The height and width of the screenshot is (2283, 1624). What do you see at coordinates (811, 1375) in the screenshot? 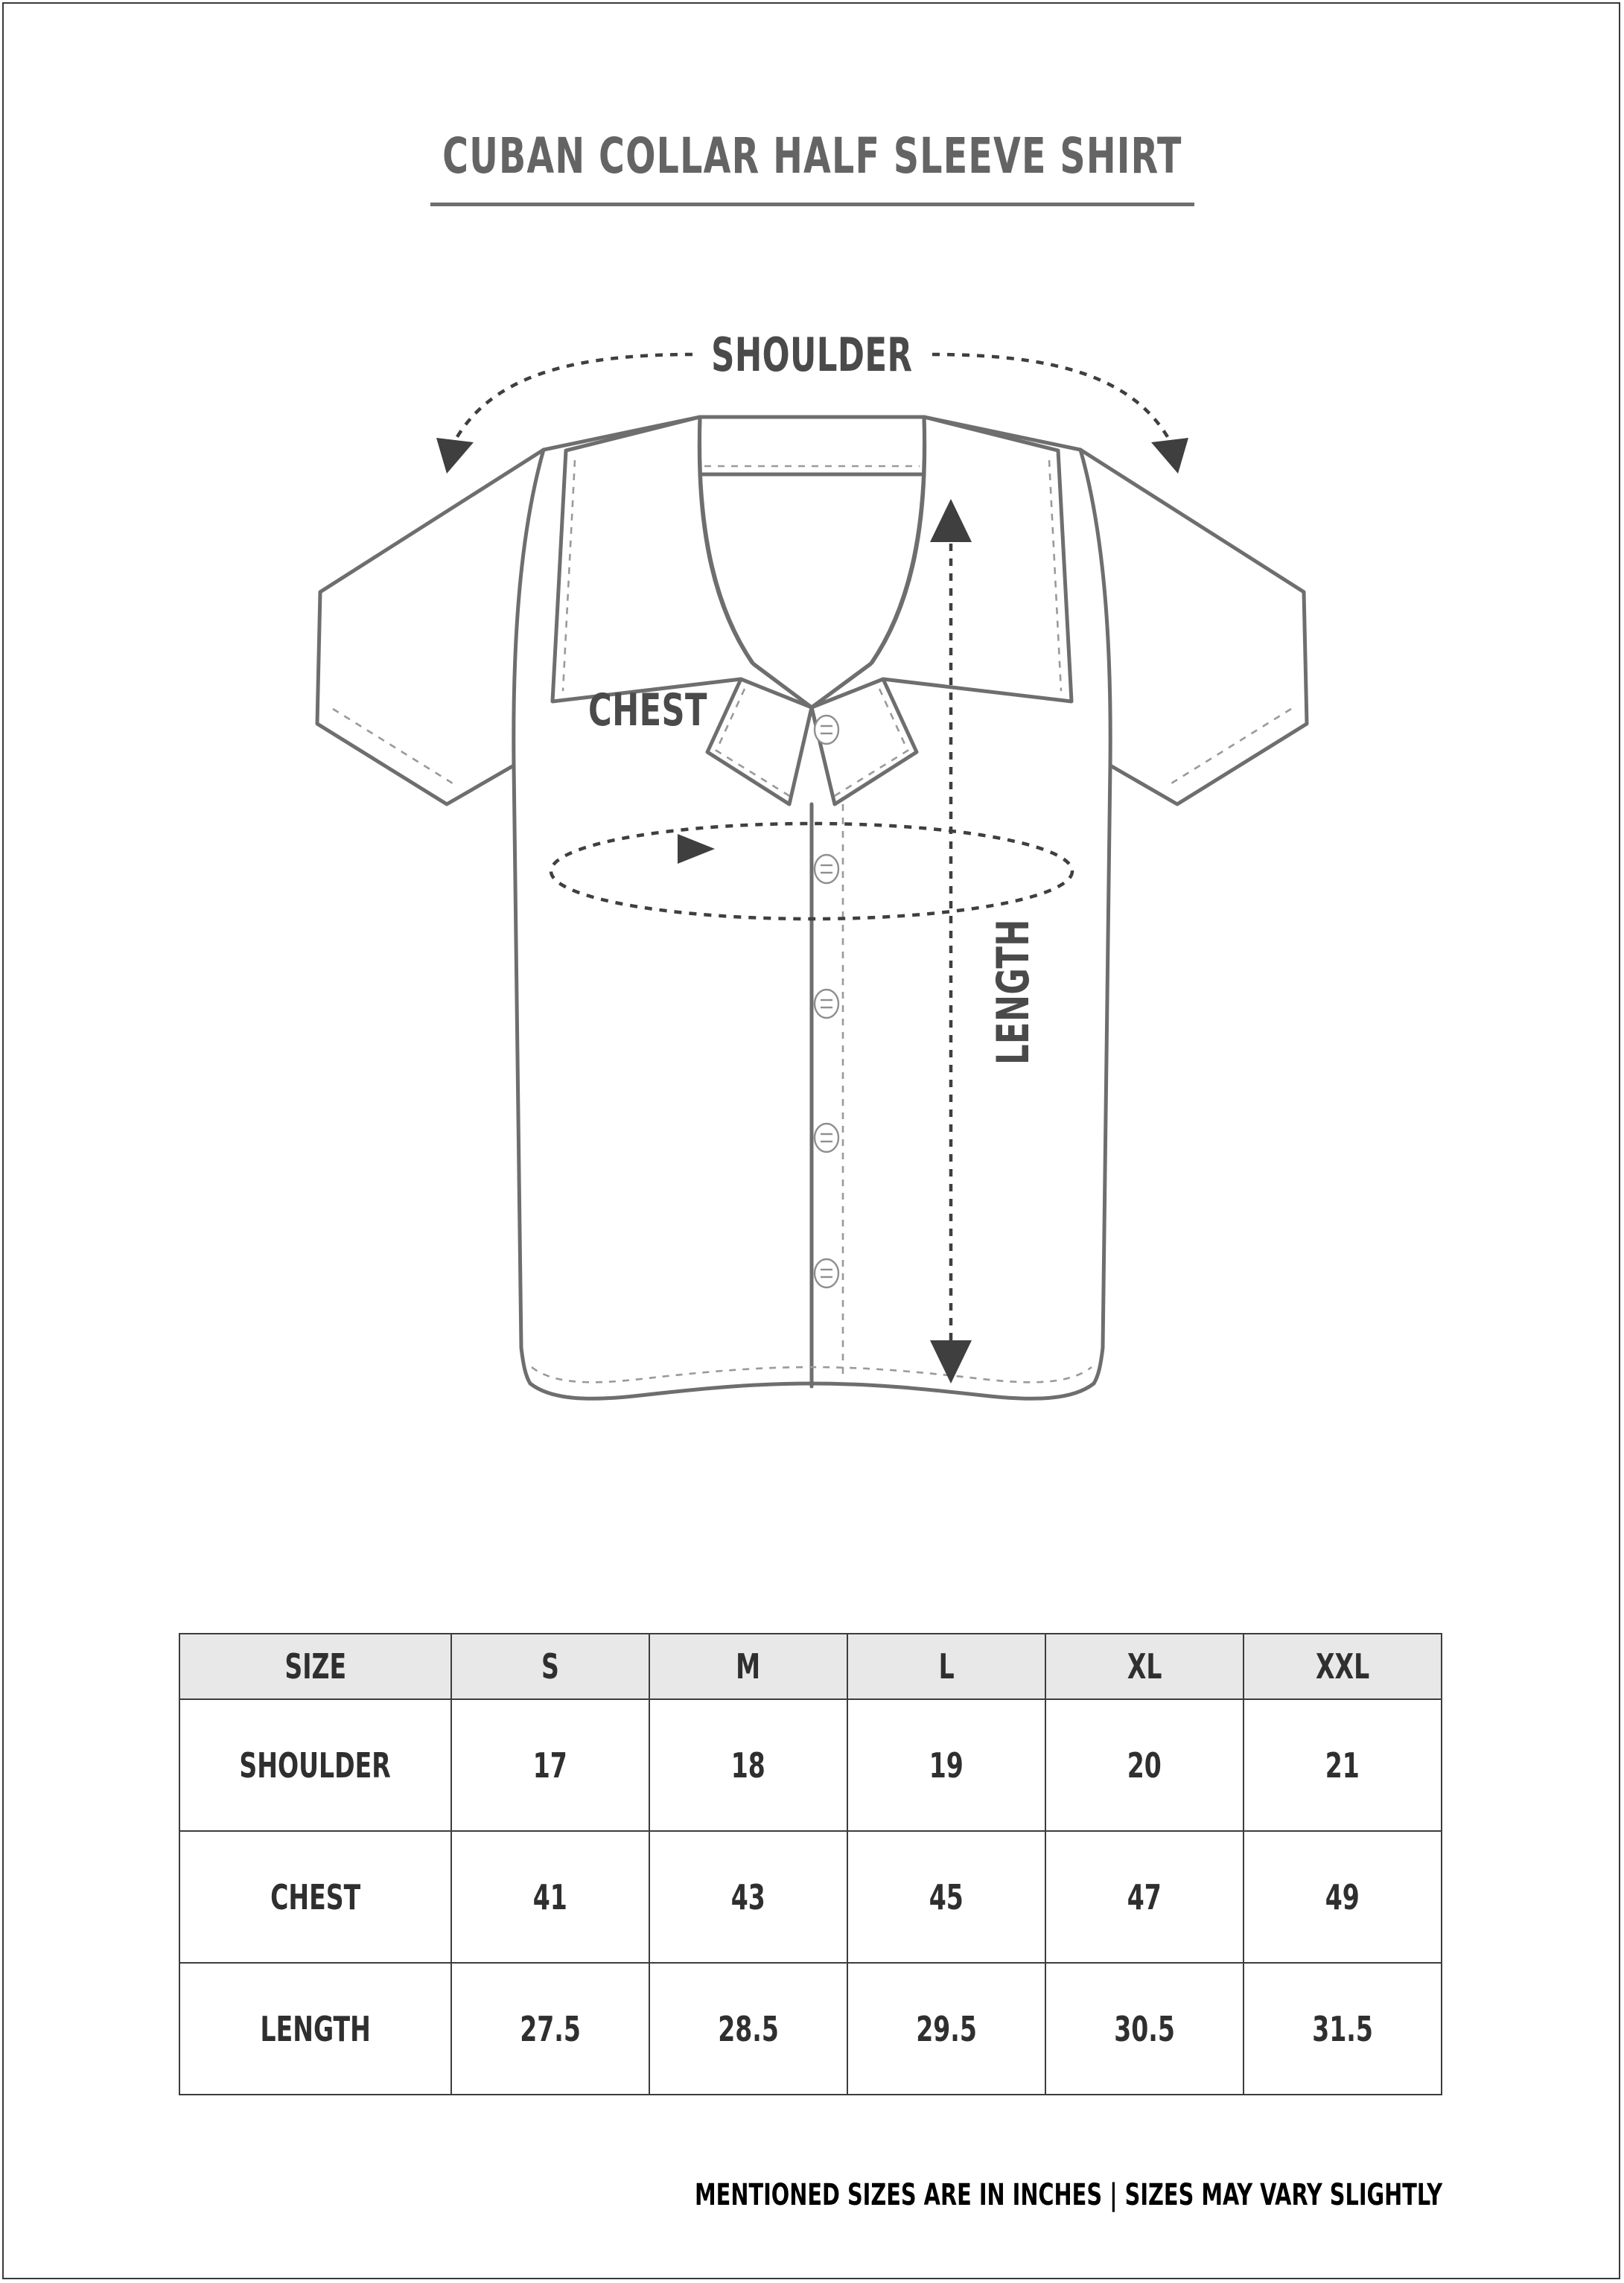
I see `hem-topstitch` at bounding box center [811, 1375].